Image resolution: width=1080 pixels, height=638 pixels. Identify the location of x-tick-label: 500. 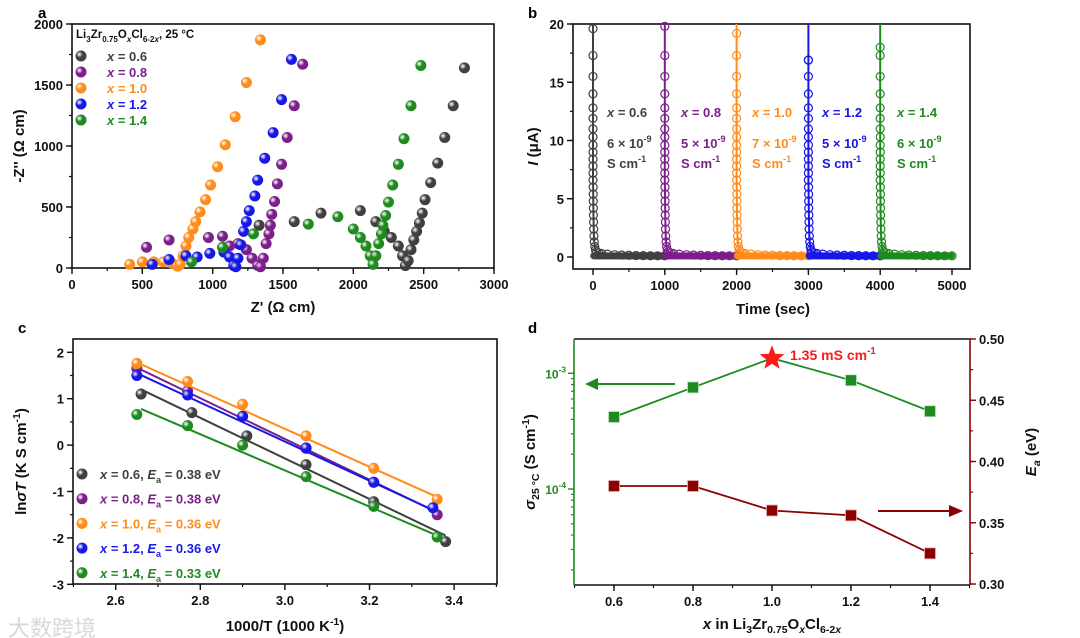
(142, 284).